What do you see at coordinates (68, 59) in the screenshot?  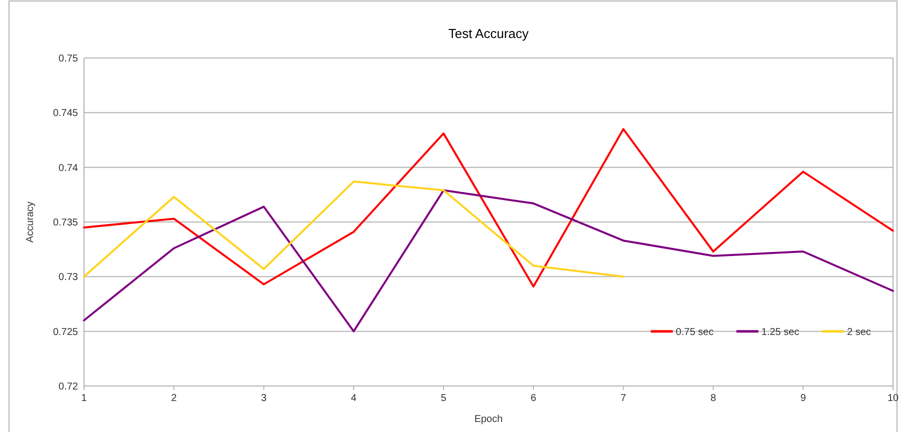 I see `y-tick-label: 0.75` at bounding box center [68, 59].